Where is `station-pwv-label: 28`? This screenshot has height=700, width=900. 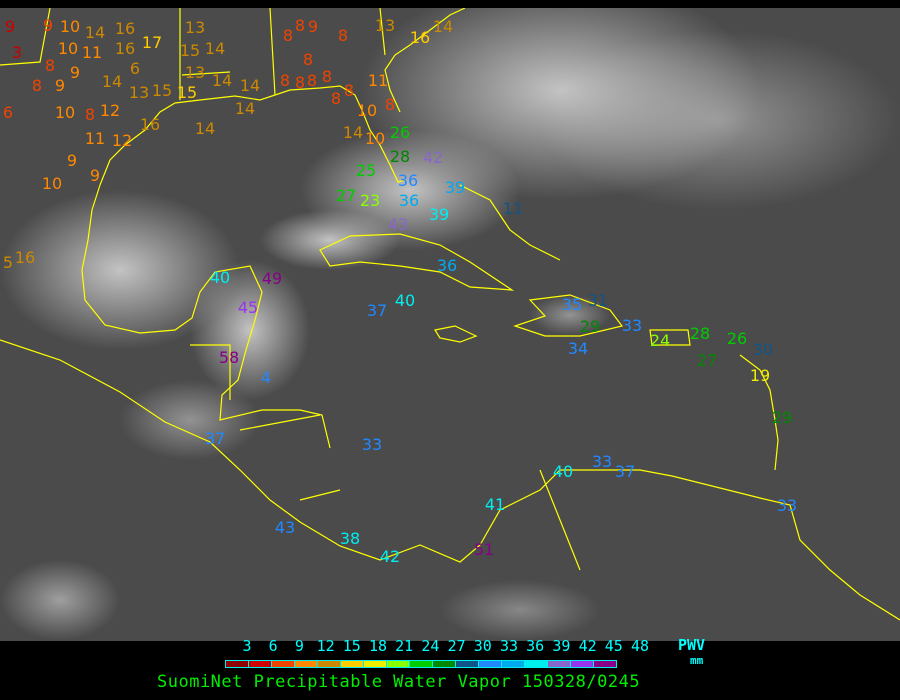
station-pwv-label: 28 is located at coordinates (700, 333).